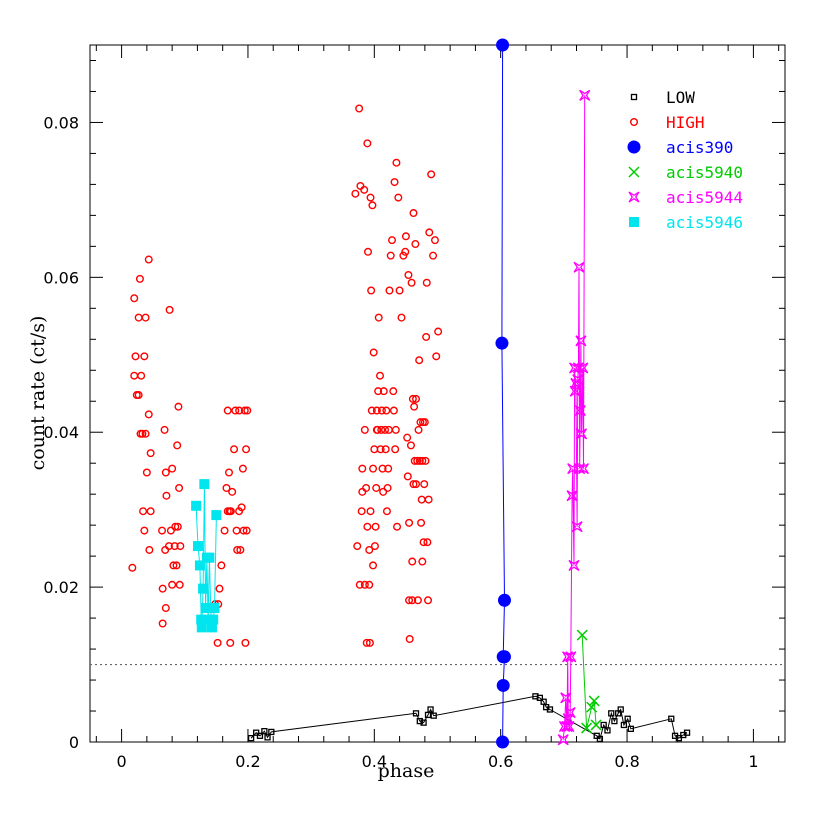 This screenshot has height=830, width=830. I want to click on legend-item-acis5946: acis5946, so click(686, 222).